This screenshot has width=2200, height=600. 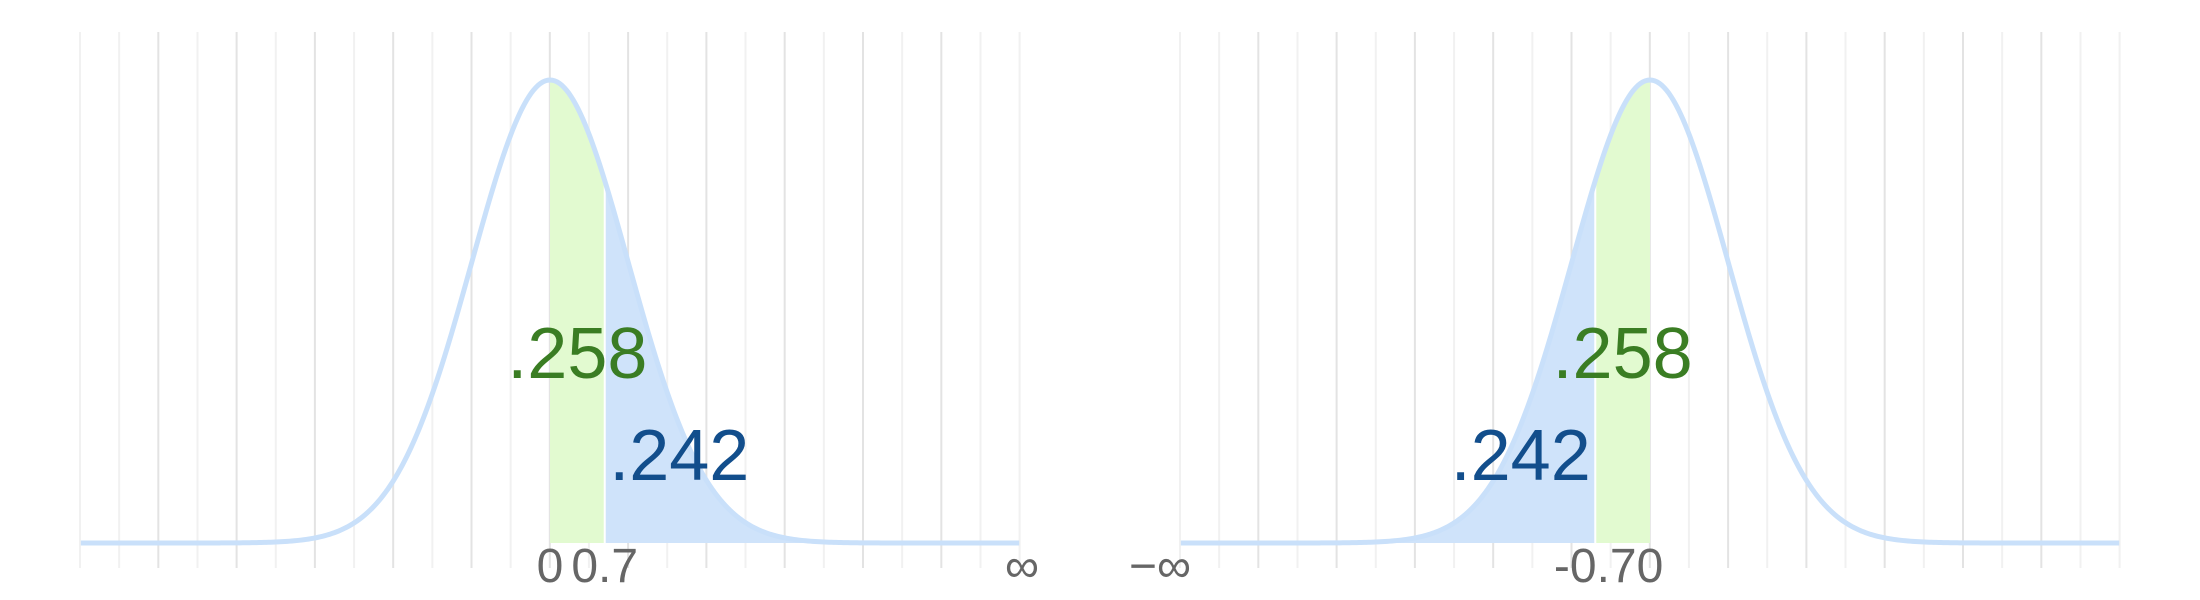 What do you see at coordinates (604, 566) in the screenshot?
I see `tick-label: 0.7` at bounding box center [604, 566].